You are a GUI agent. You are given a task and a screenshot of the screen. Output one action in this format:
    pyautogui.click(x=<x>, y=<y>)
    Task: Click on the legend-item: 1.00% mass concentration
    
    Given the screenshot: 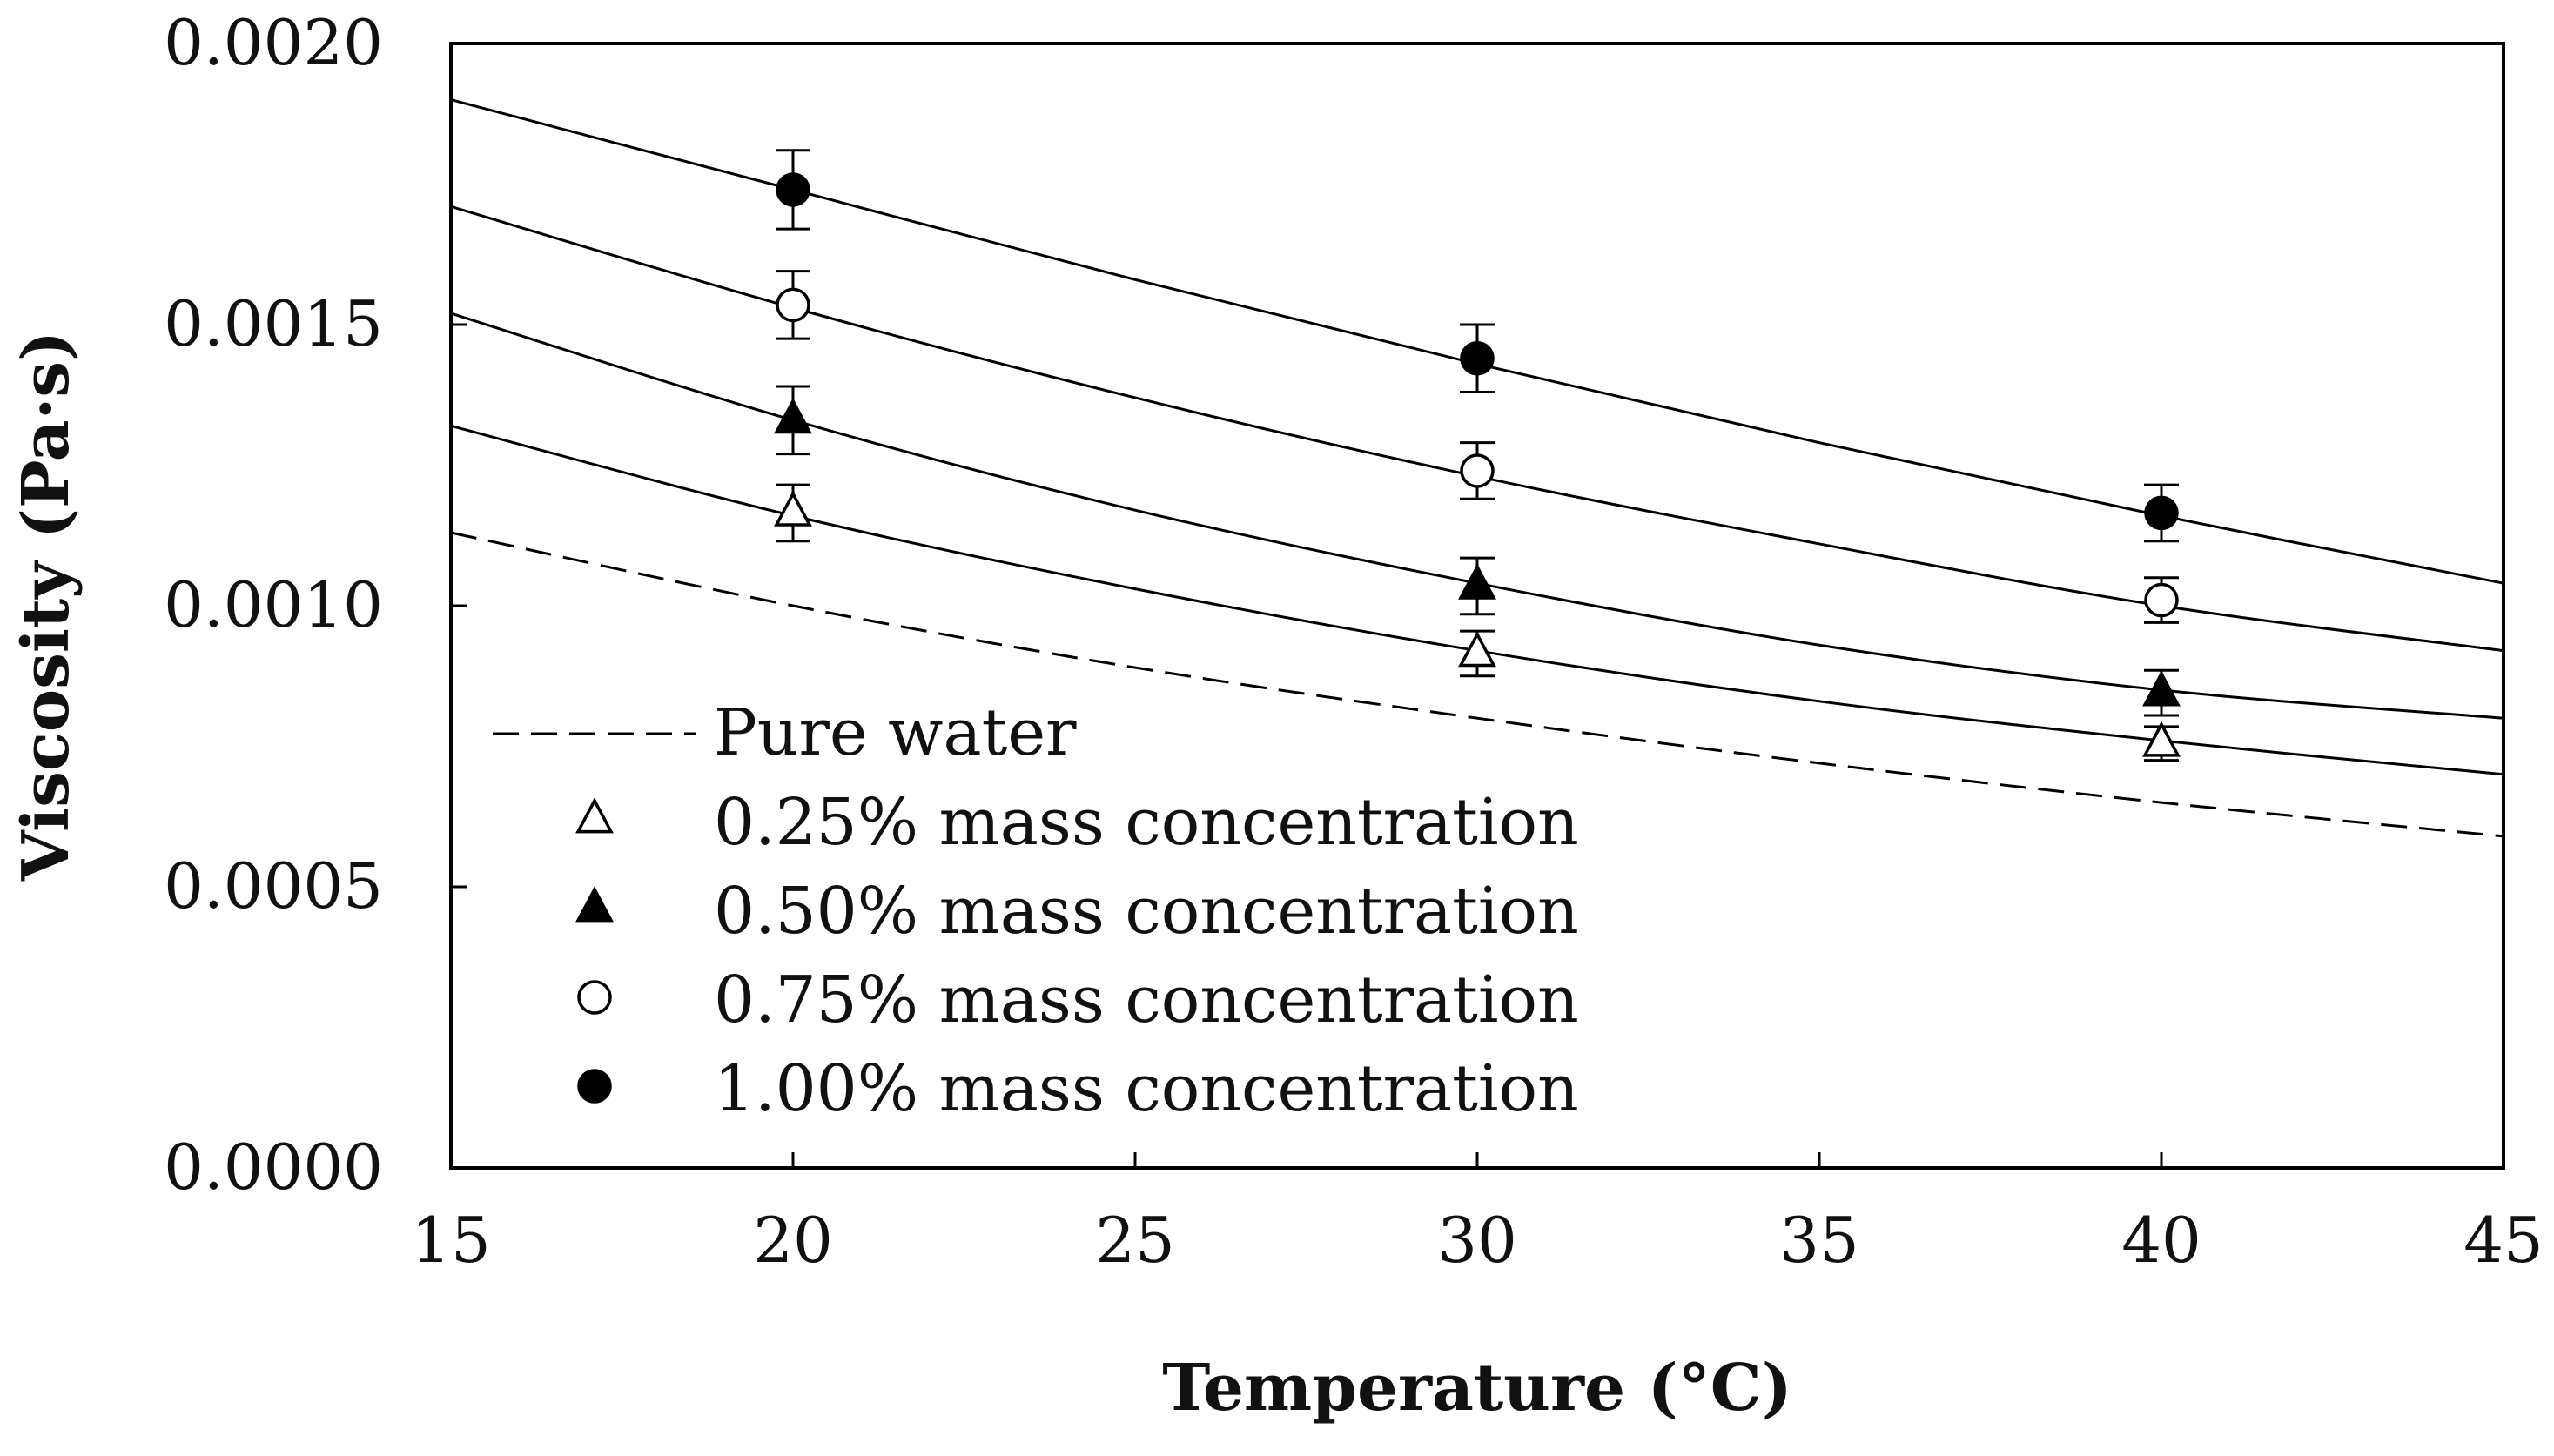 What is the action you would take?
    pyautogui.click(x=1078, y=1088)
    